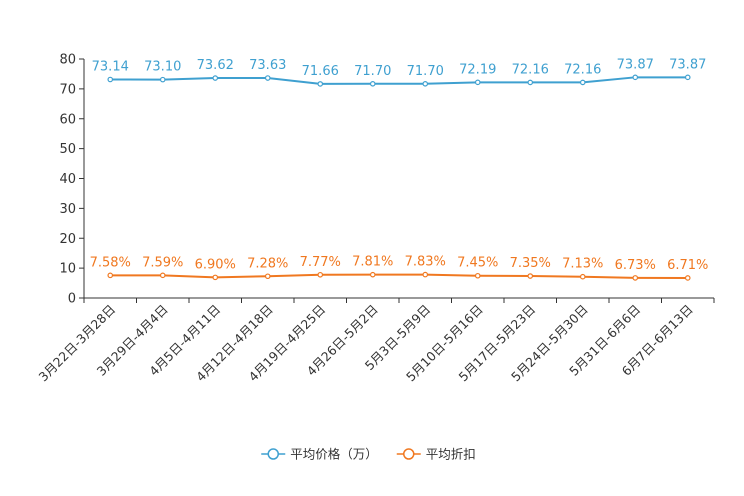 The image size is (744, 496). I want to click on data-label: 73.62, so click(215, 65).